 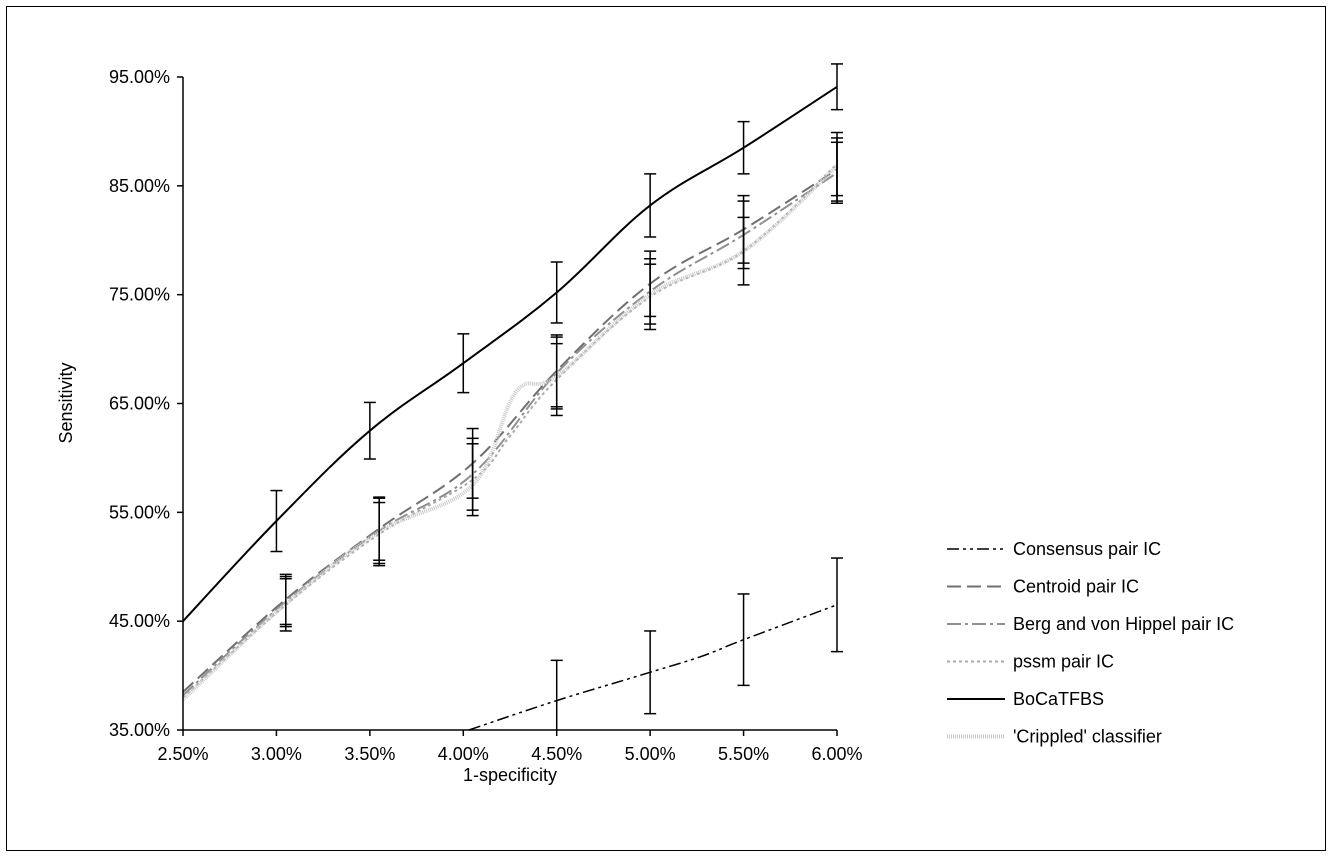 What do you see at coordinates (182, 754) in the screenshot?
I see `x-tick-label: 2.50%` at bounding box center [182, 754].